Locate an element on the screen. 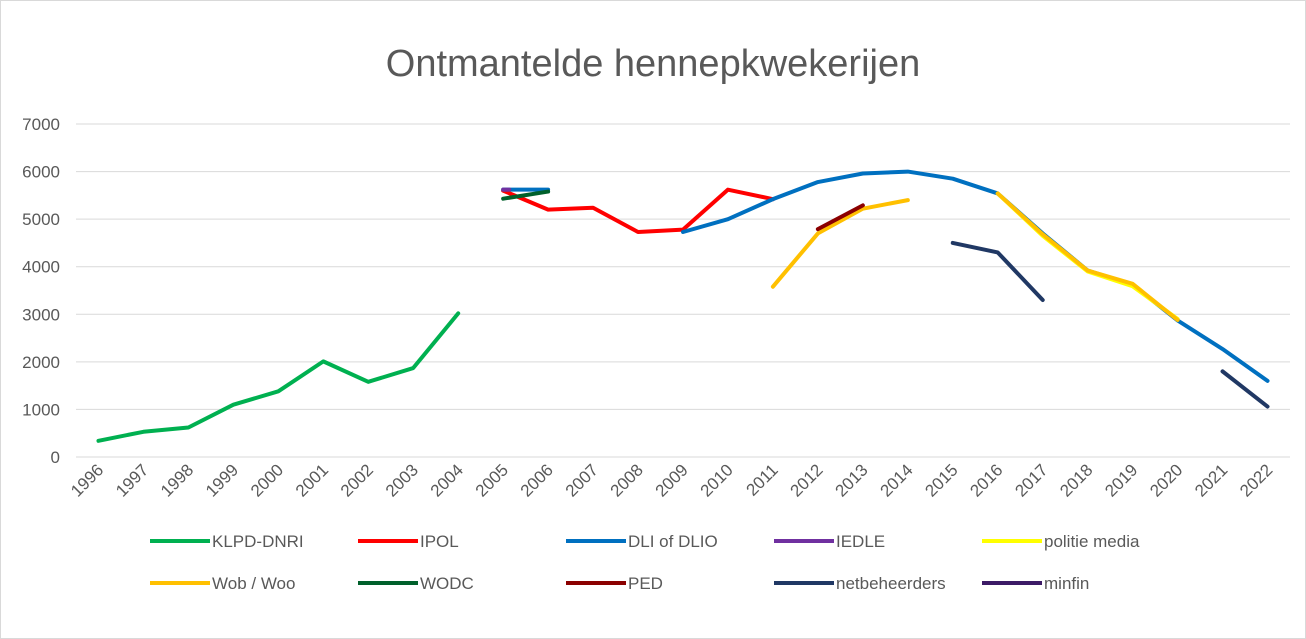 The height and width of the screenshot is (639, 1306). legend-label: WODC is located at coordinates (447, 583).